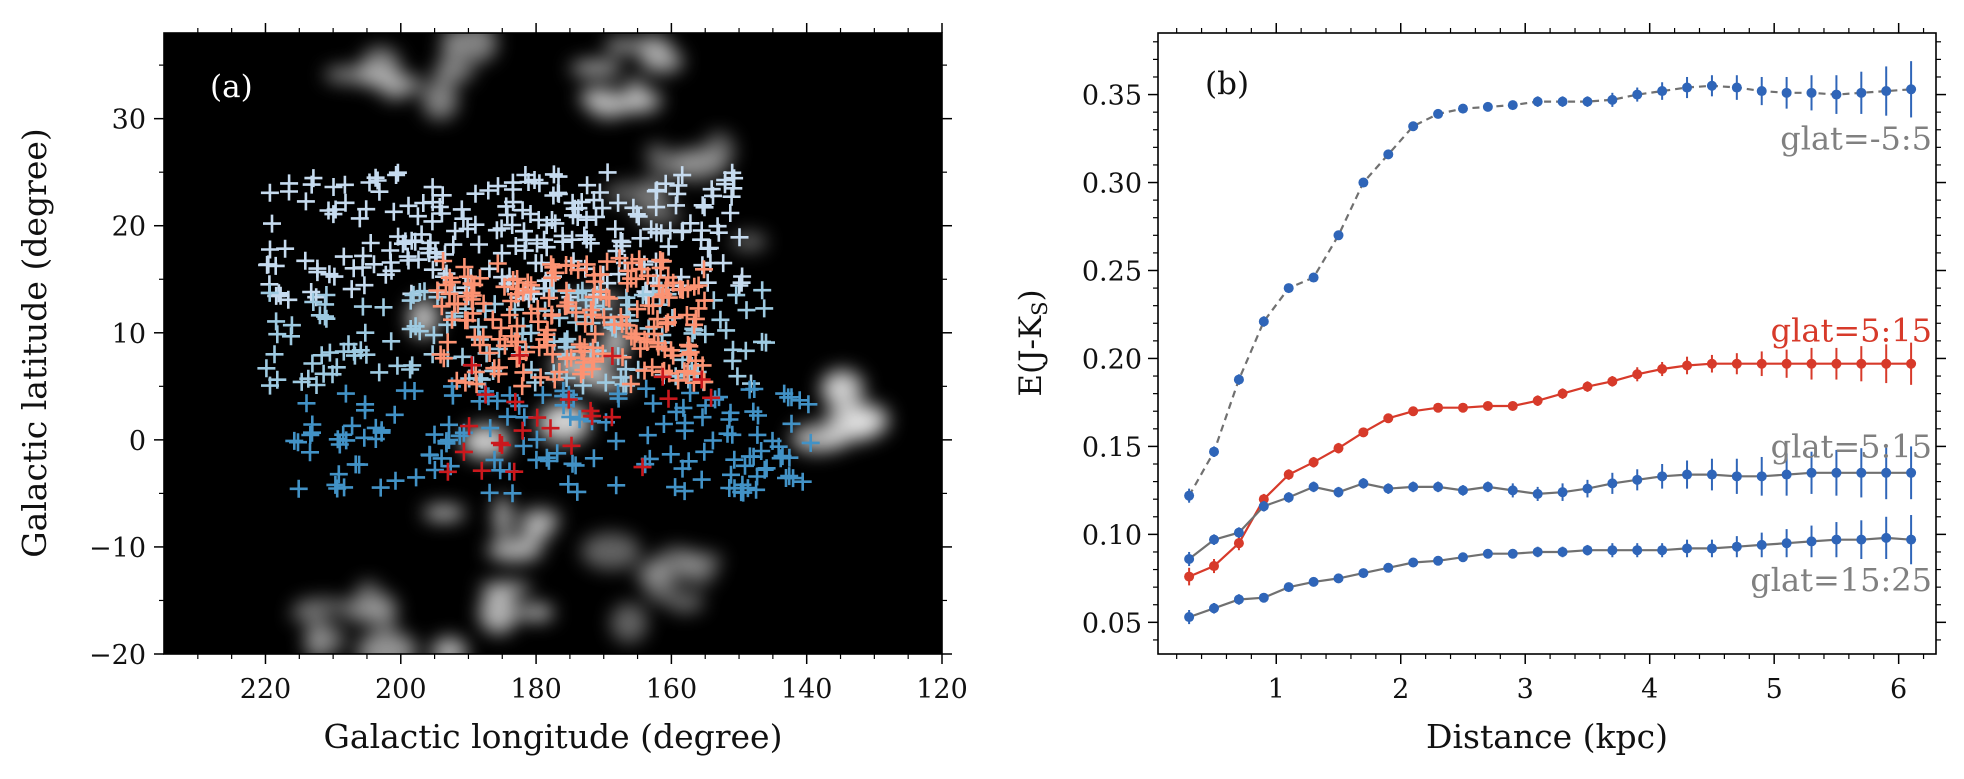 This screenshot has height=779, width=1964. Describe the element at coordinates (1227, 84) in the screenshot. I see `panel-b-label: (b)` at that location.